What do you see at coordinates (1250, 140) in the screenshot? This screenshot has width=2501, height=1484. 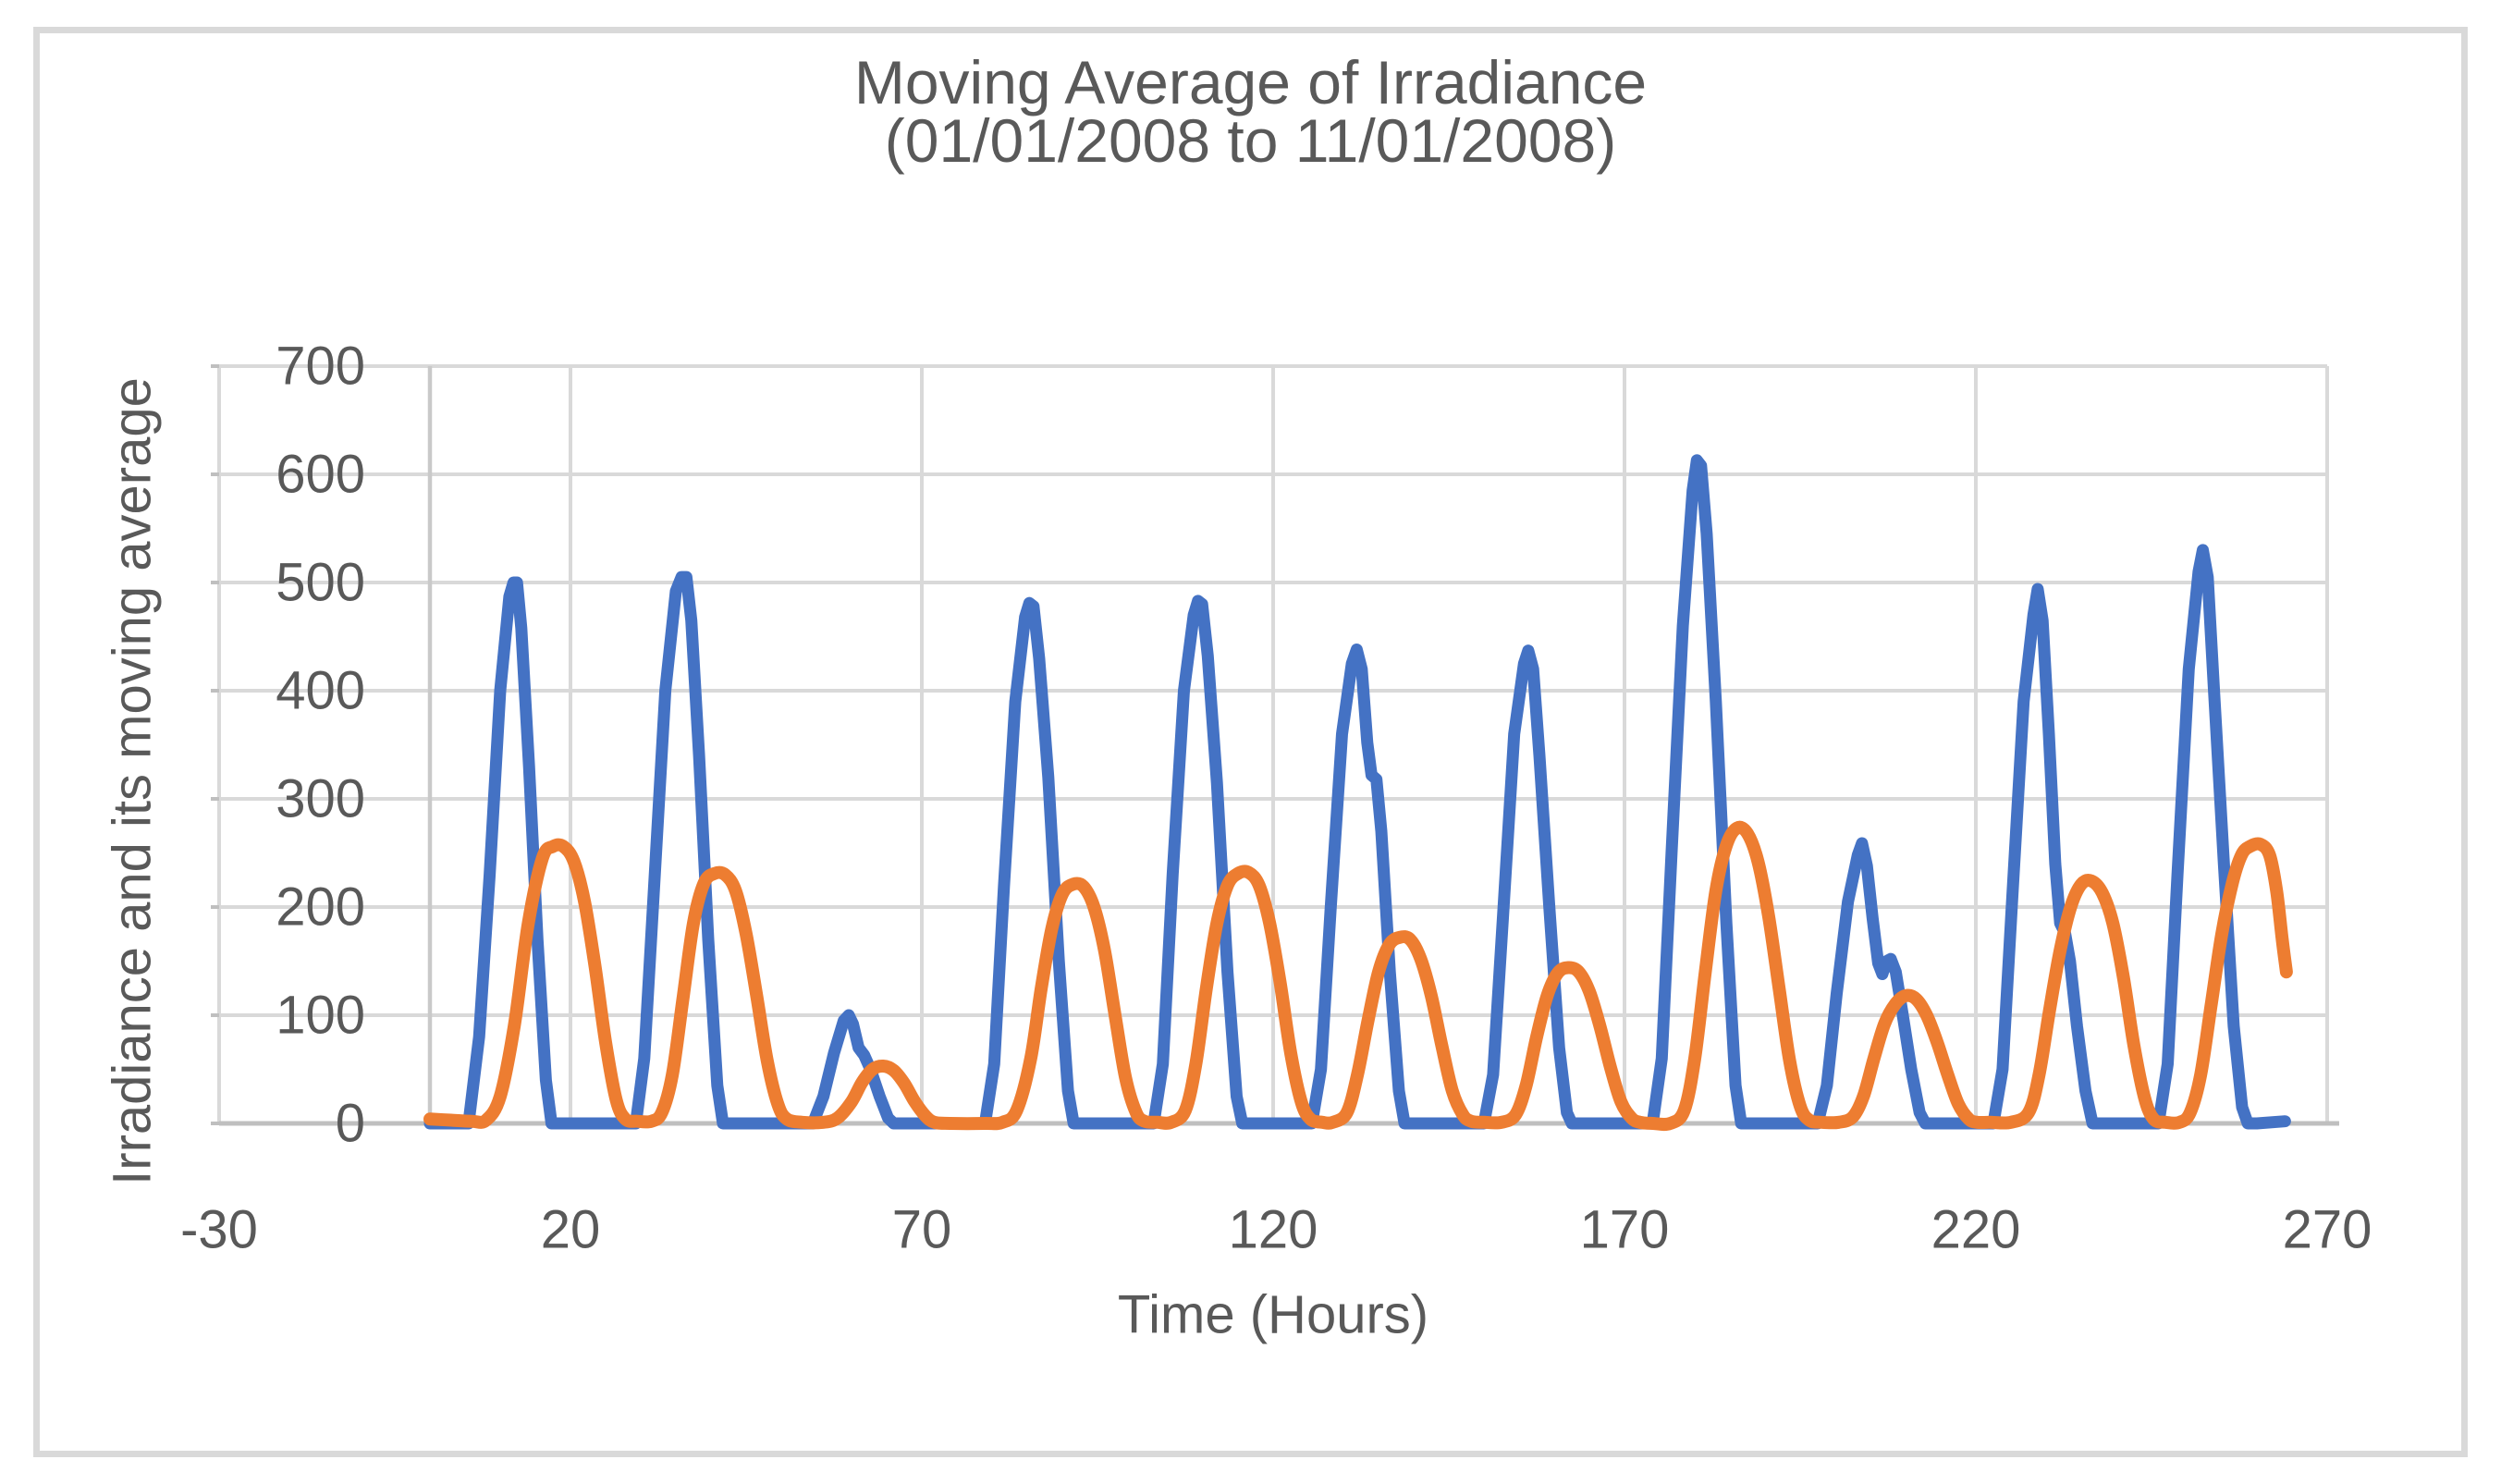 I see `chart-title-line2: (01/01/2008 to 11/01/2008)` at bounding box center [1250, 140].